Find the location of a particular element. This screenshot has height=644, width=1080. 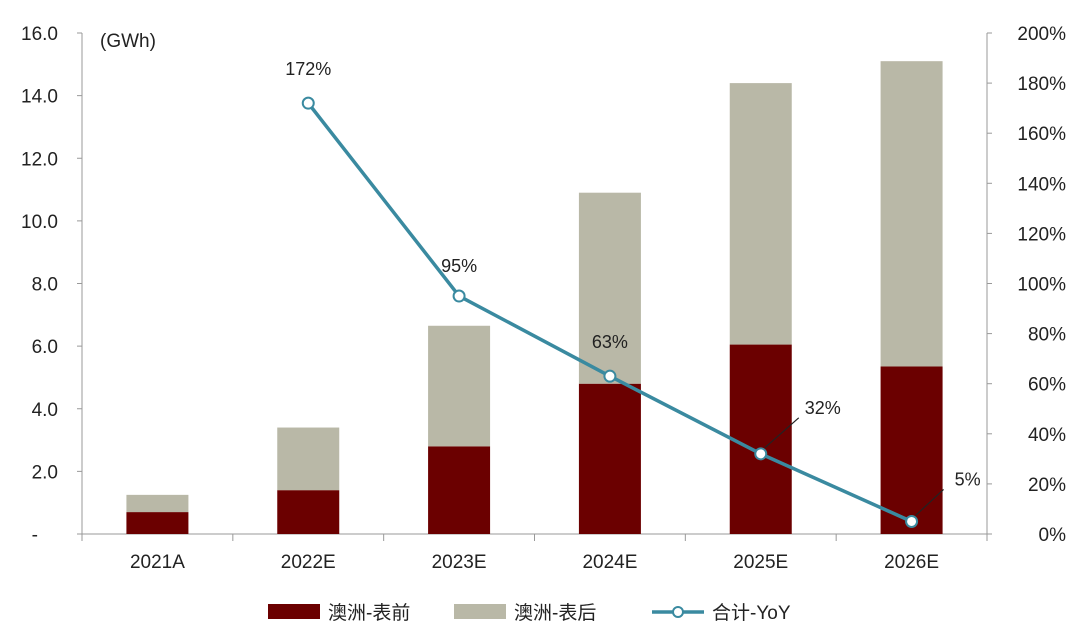

left-tick-label: - is located at coordinates (35, 535).